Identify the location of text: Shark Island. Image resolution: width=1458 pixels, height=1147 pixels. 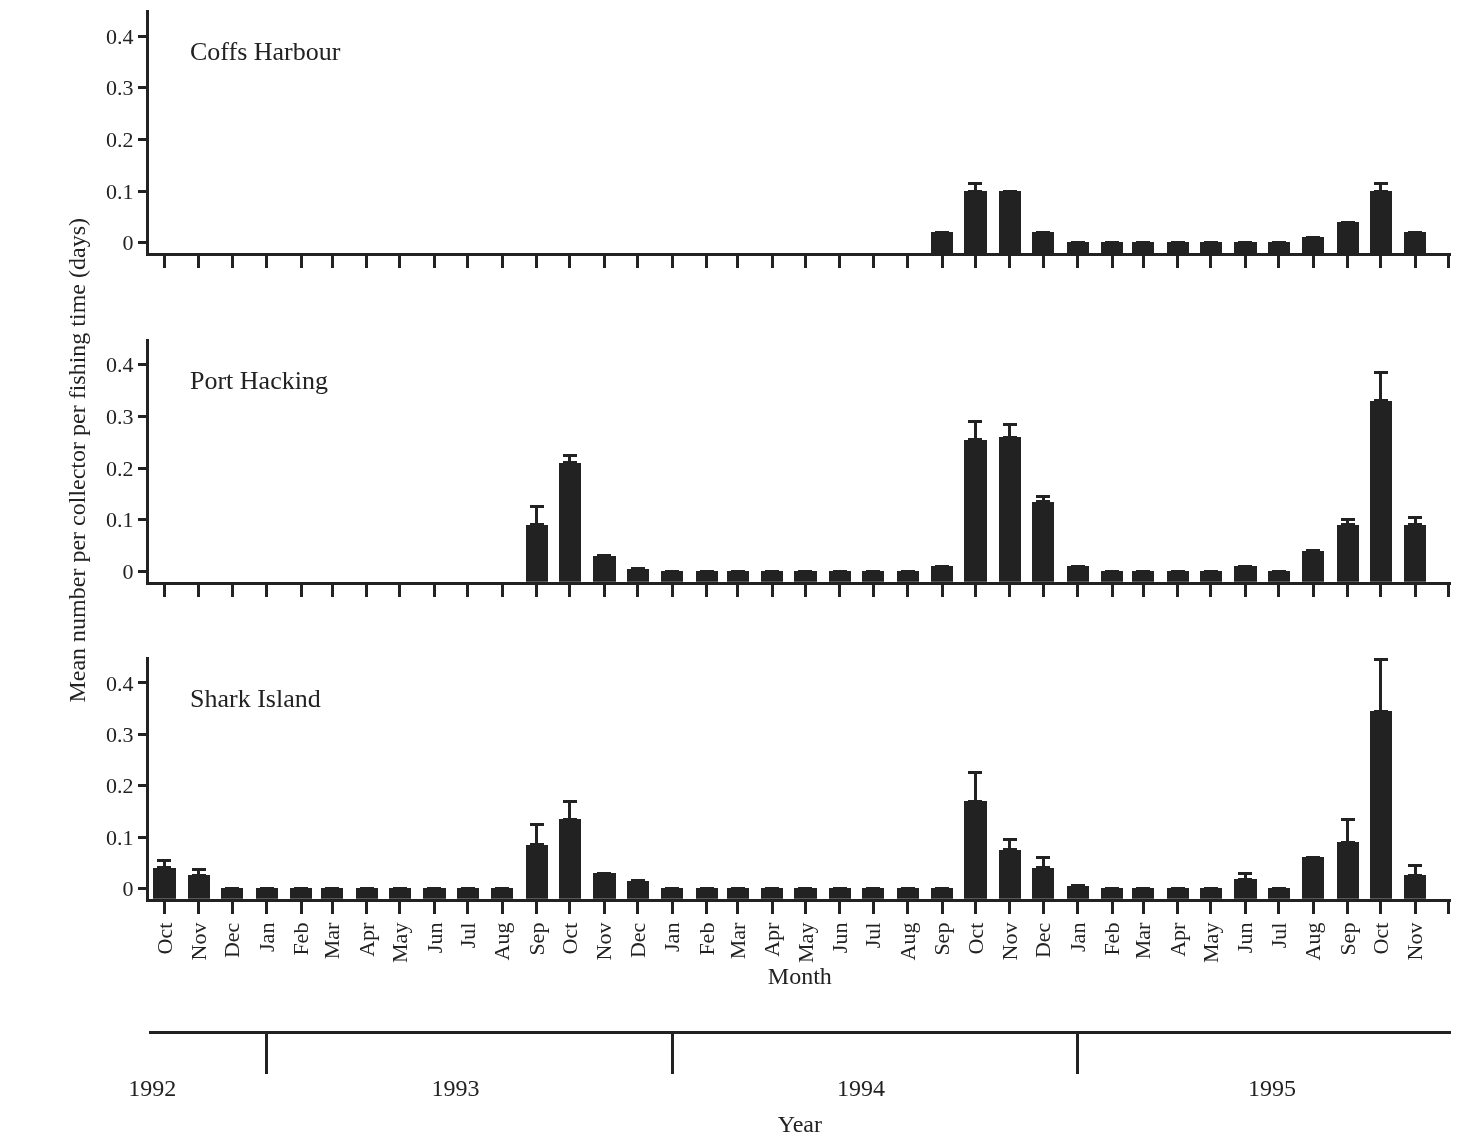
(255, 698).